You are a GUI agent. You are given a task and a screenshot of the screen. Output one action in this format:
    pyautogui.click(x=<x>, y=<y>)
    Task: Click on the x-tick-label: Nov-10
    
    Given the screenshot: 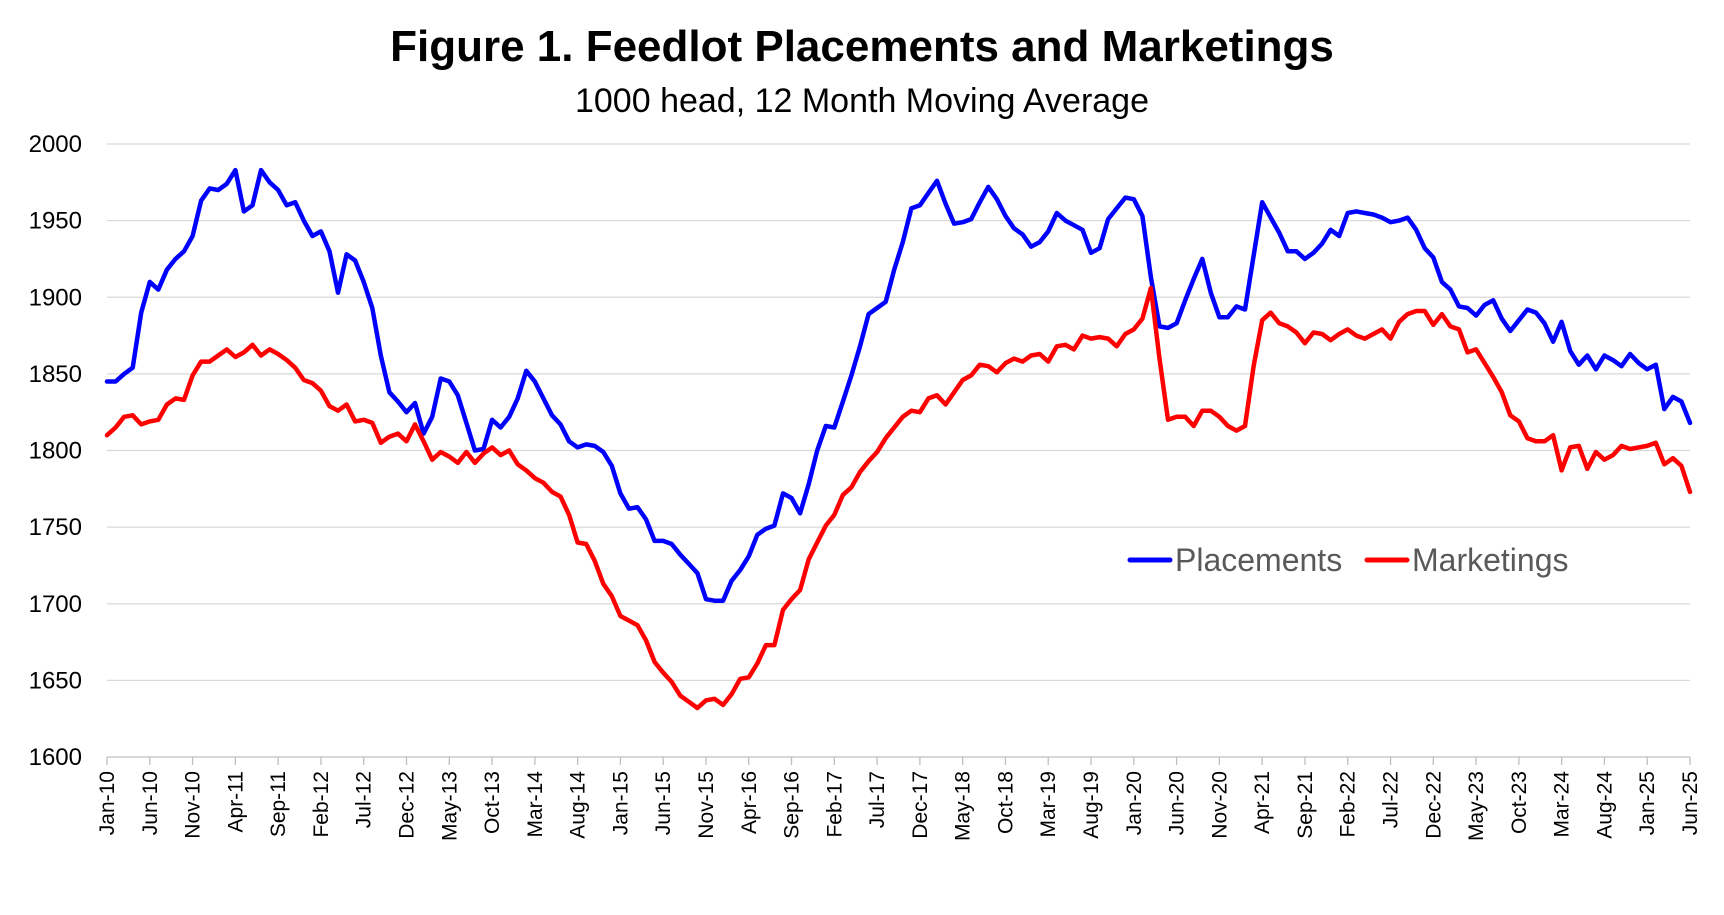 What is the action you would take?
    pyautogui.click(x=193, y=805)
    